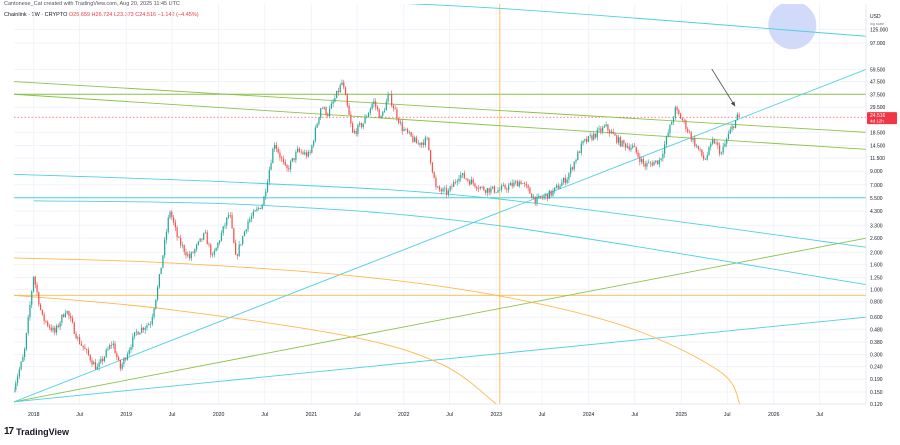 This screenshot has width=900, height=445. What do you see at coordinates (774, 415) in the screenshot?
I see `time-tick-label: 2026` at bounding box center [774, 415].